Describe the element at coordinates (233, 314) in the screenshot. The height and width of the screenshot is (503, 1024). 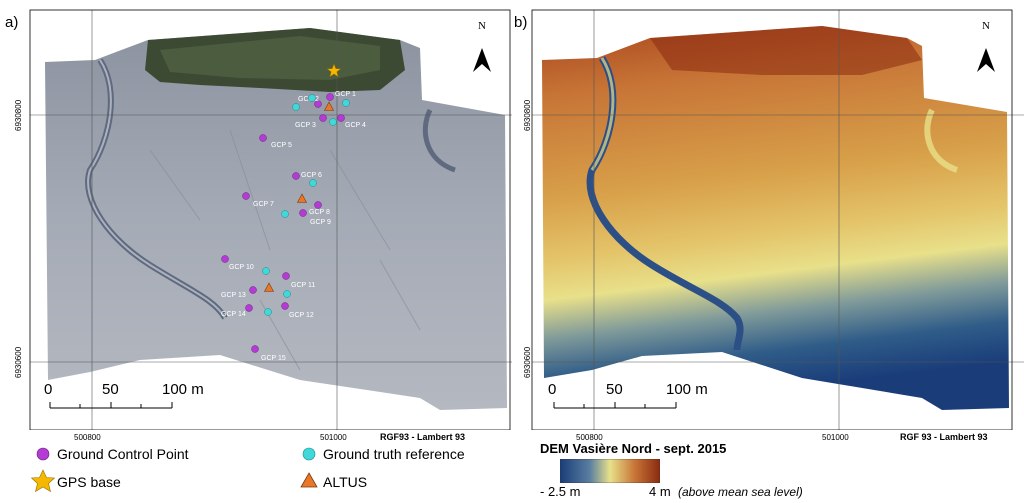
I see `gcp-label: GCP 14` at that location.